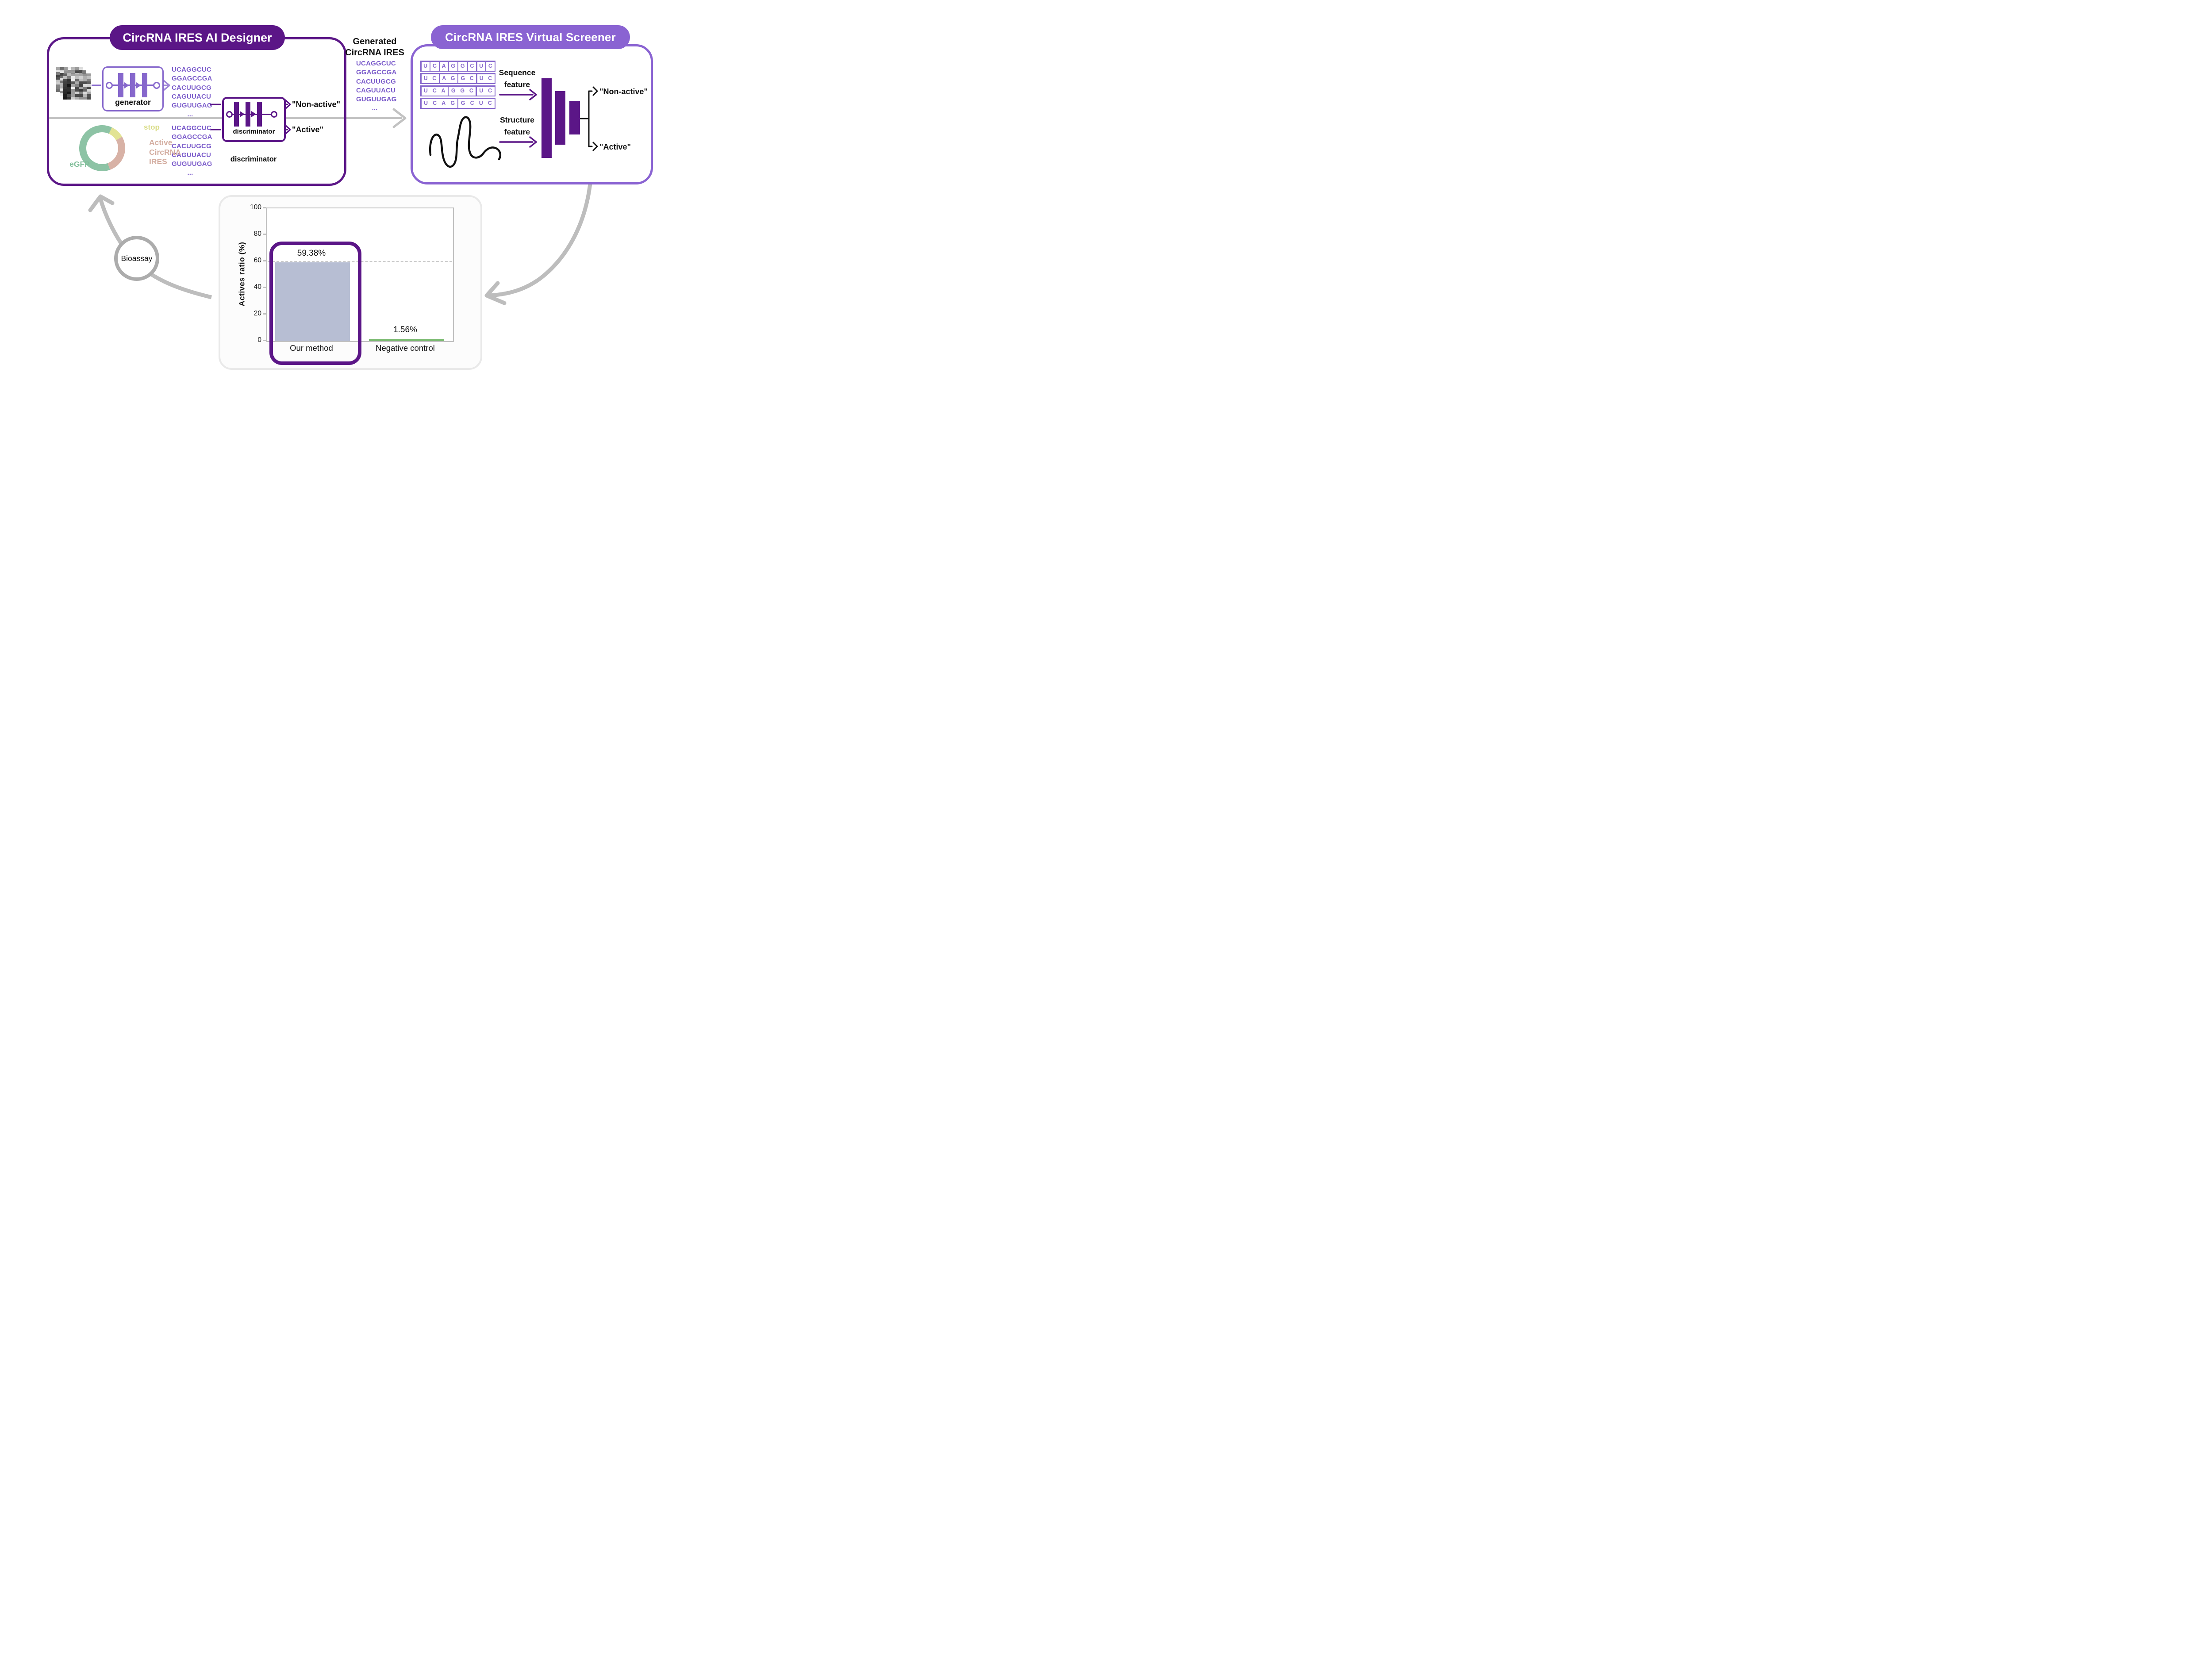 The image size is (2212, 1659). I want to click on plasmid-egfp-label: eGFP, so click(79, 164).